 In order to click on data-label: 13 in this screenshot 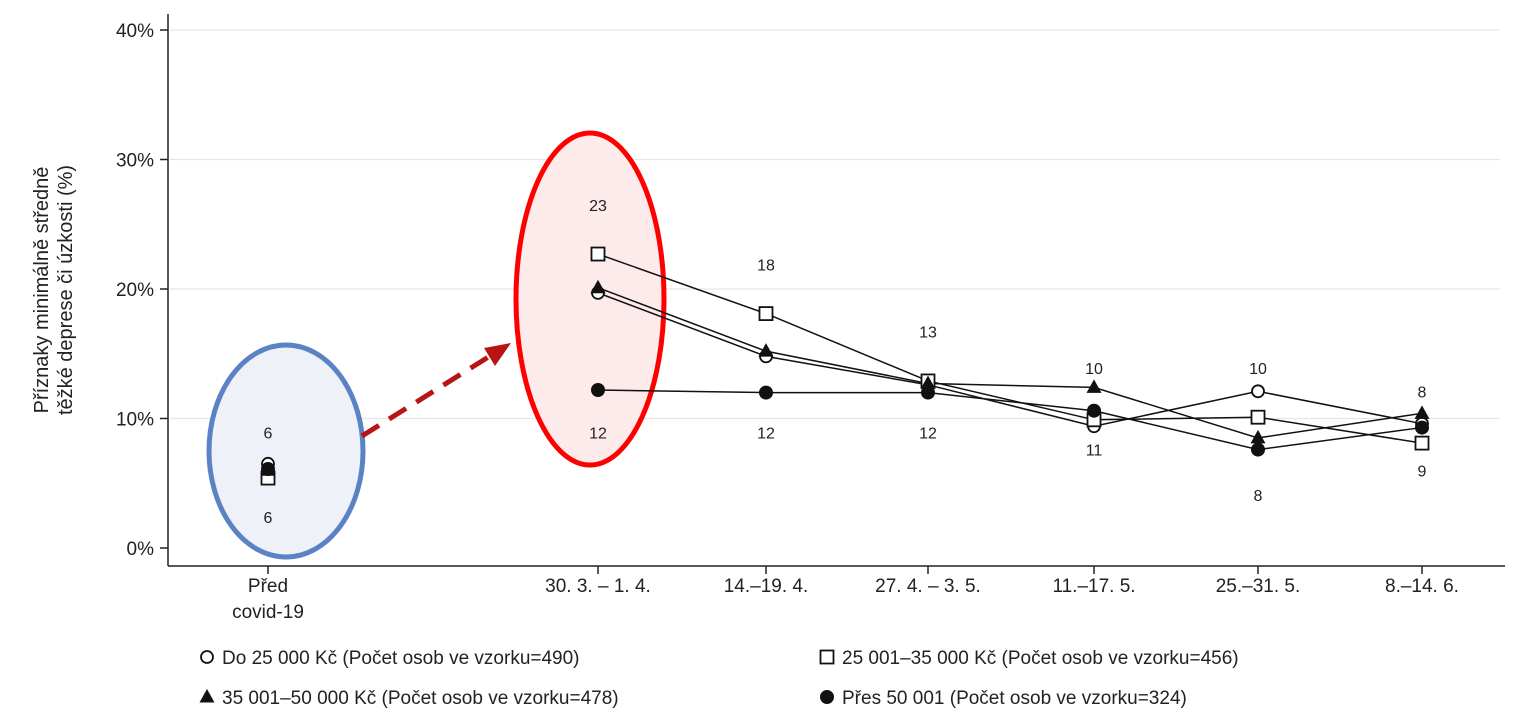, I will do `click(928, 333)`.